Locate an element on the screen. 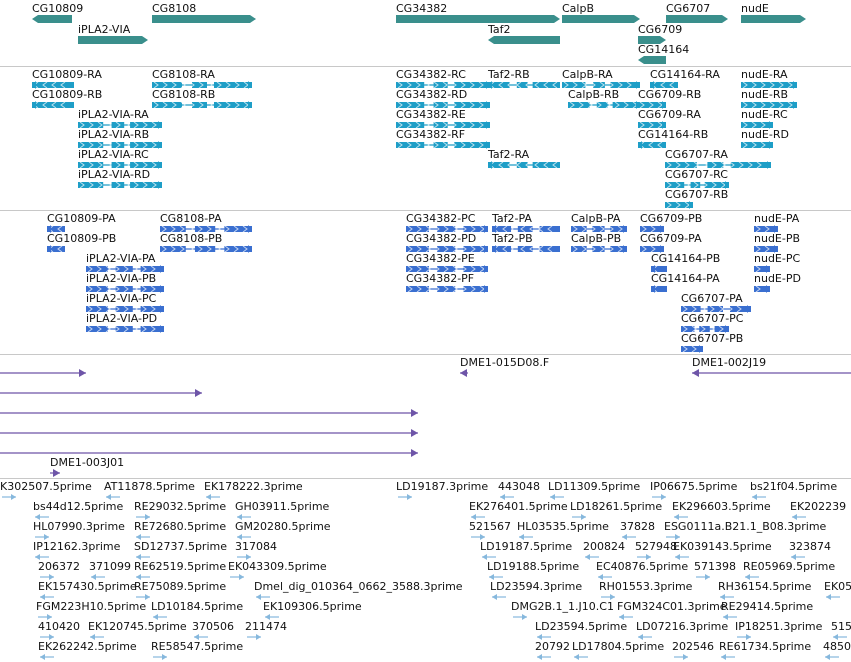 The image size is (851, 662). est-label: Dmel_dig_010364_0662_3588.3prime is located at coordinates (358, 586).